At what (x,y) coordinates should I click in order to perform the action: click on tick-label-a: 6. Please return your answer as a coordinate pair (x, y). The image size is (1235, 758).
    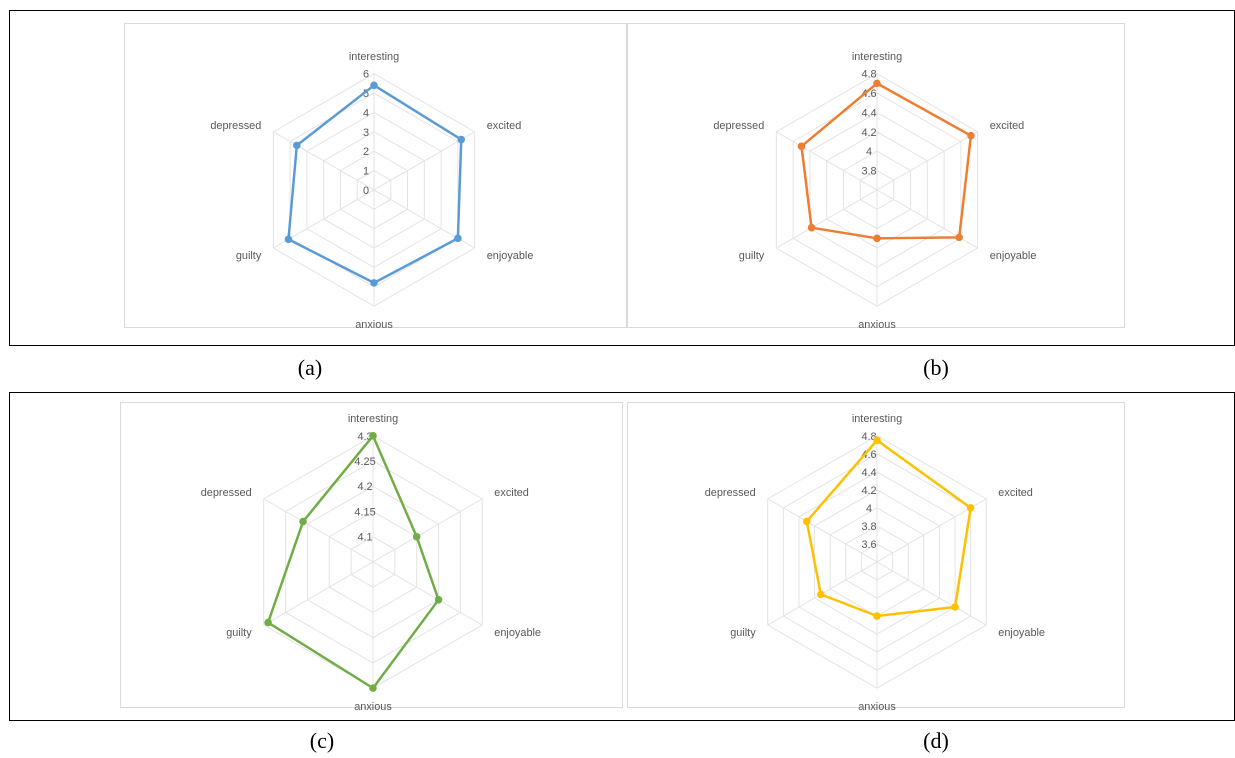
    Looking at the image, I should click on (366, 75).